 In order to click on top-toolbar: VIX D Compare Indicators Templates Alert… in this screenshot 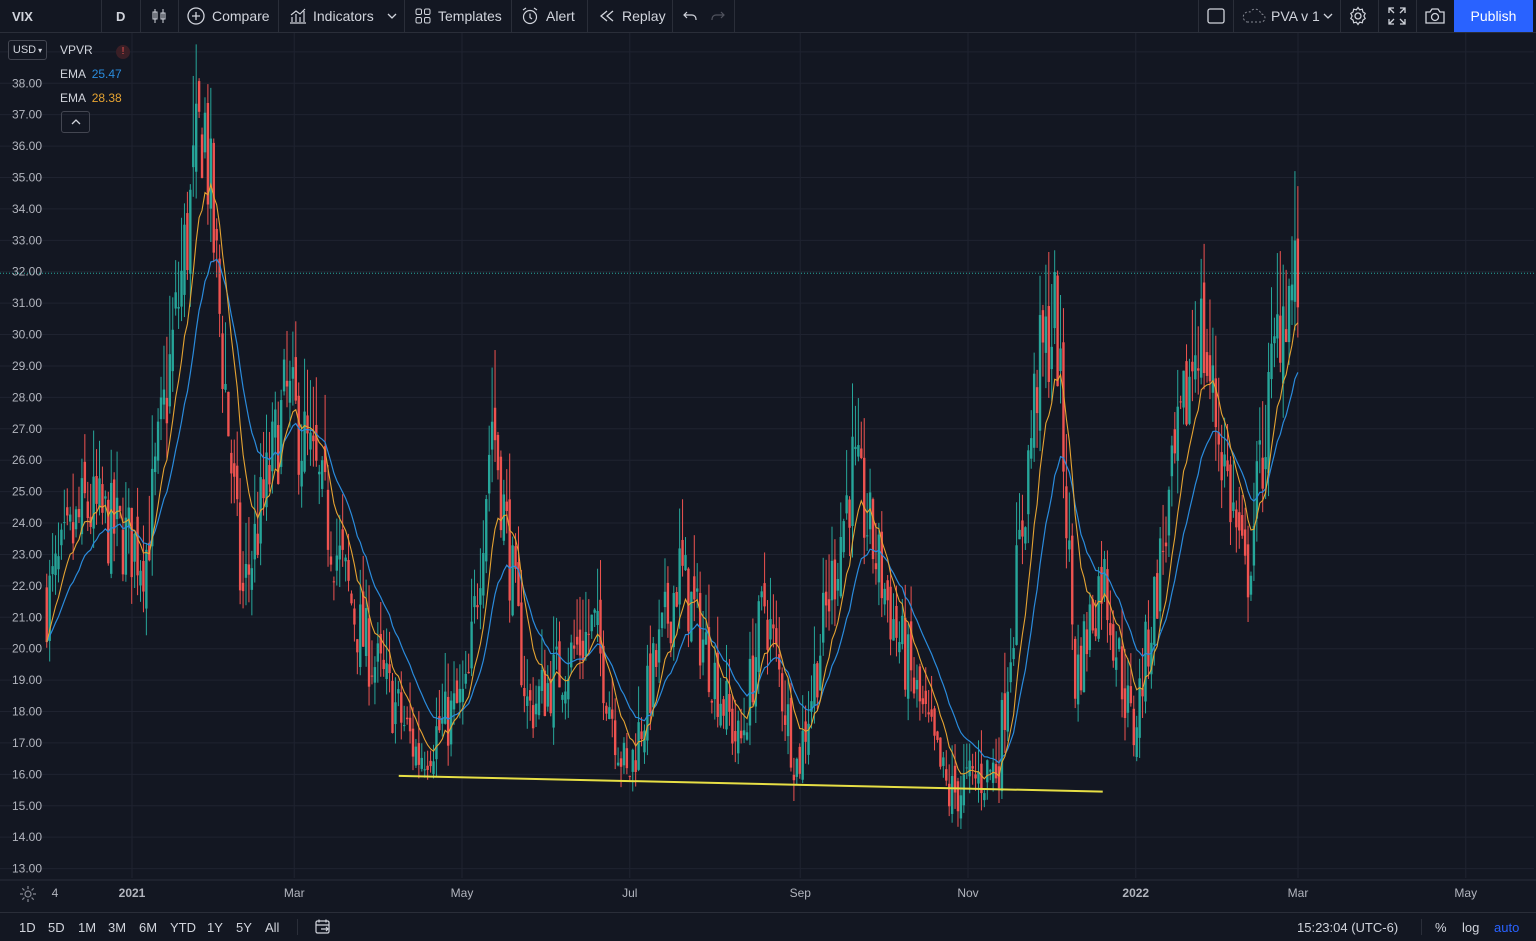, I will do `click(768, 16)`.